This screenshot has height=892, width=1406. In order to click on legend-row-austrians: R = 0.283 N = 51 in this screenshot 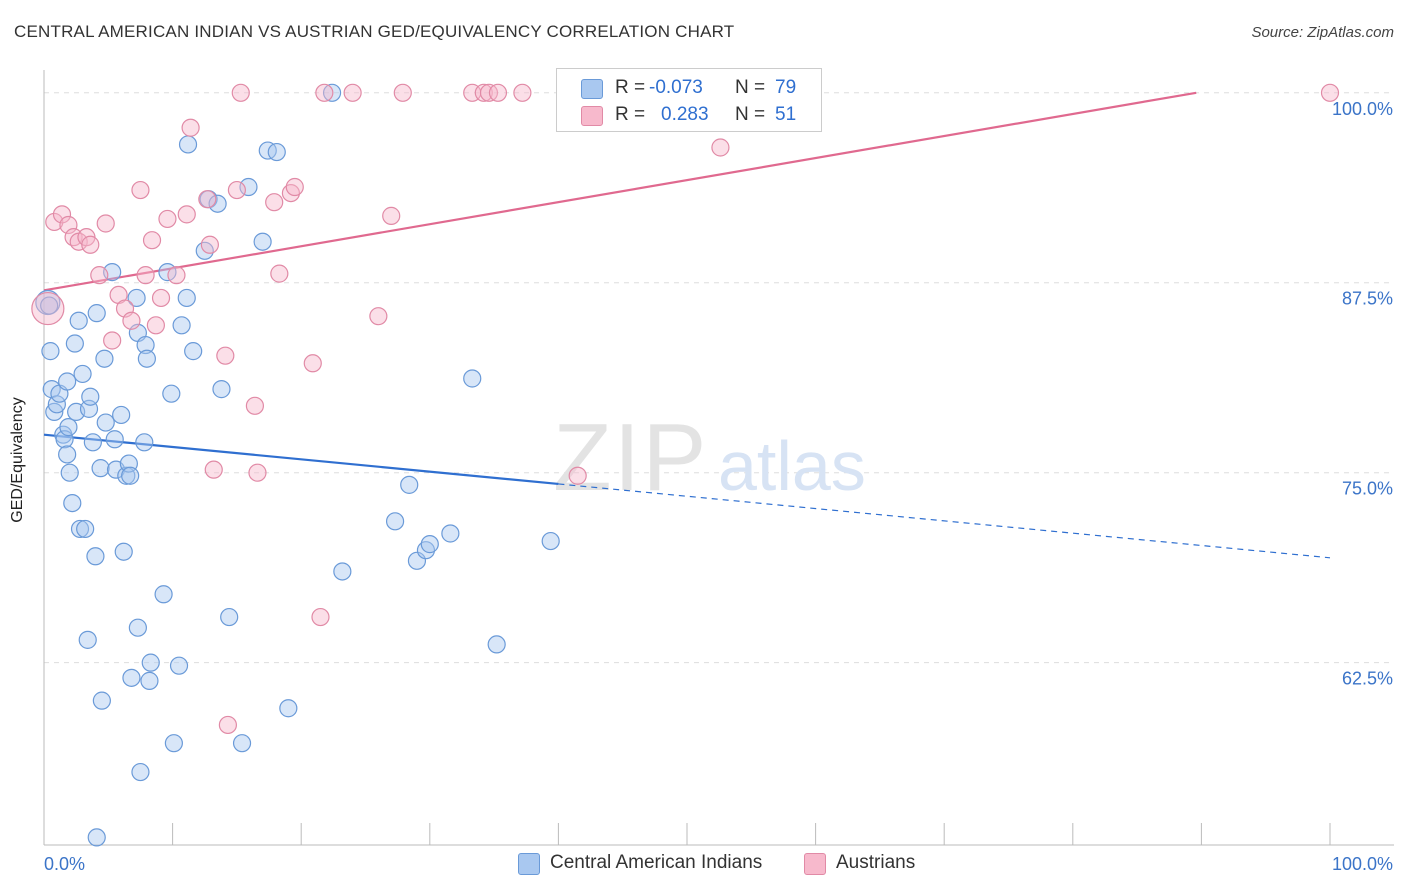, I will do `click(689, 115)`.